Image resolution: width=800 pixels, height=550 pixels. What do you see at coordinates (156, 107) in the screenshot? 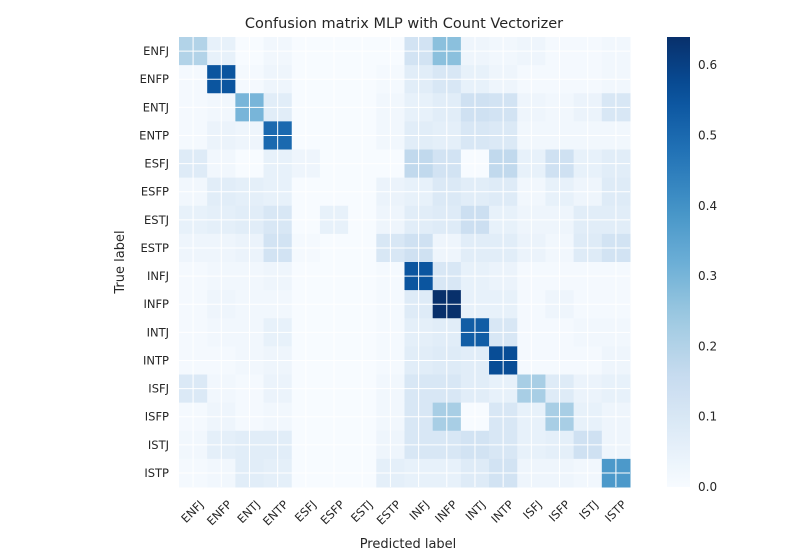
I see `y-tick-label: ENTJ` at bounding box center [156, 107].